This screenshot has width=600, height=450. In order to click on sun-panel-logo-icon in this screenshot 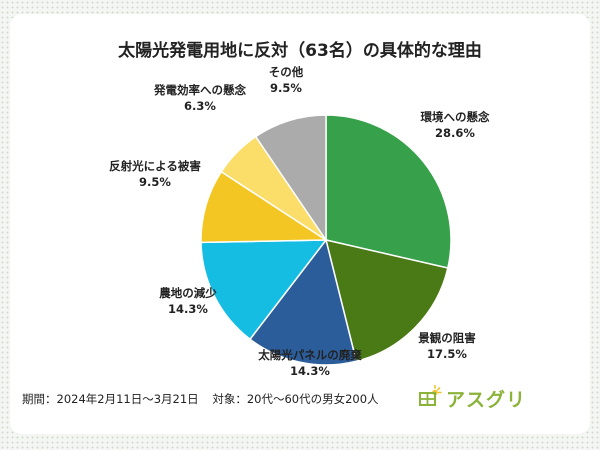, I will do `click(430, 395)`.